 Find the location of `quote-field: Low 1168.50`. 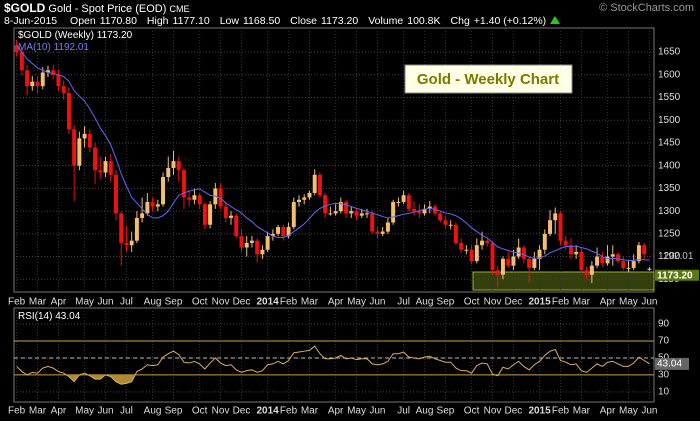

quote-field: Low 1168.50 is located at coordinates (250, 21).